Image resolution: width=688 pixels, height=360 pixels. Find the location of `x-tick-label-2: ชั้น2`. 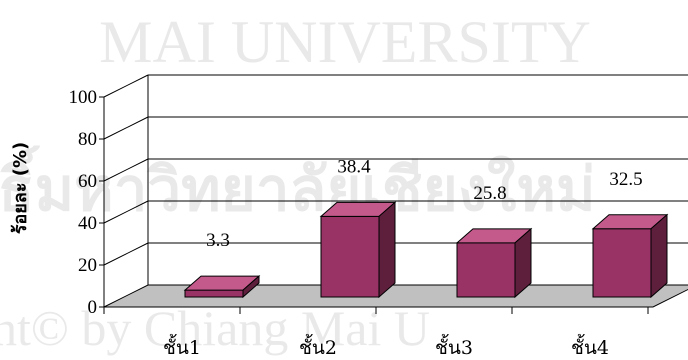

x-tick-label-2: ชั้น2 is located at coordinates (318, 346).